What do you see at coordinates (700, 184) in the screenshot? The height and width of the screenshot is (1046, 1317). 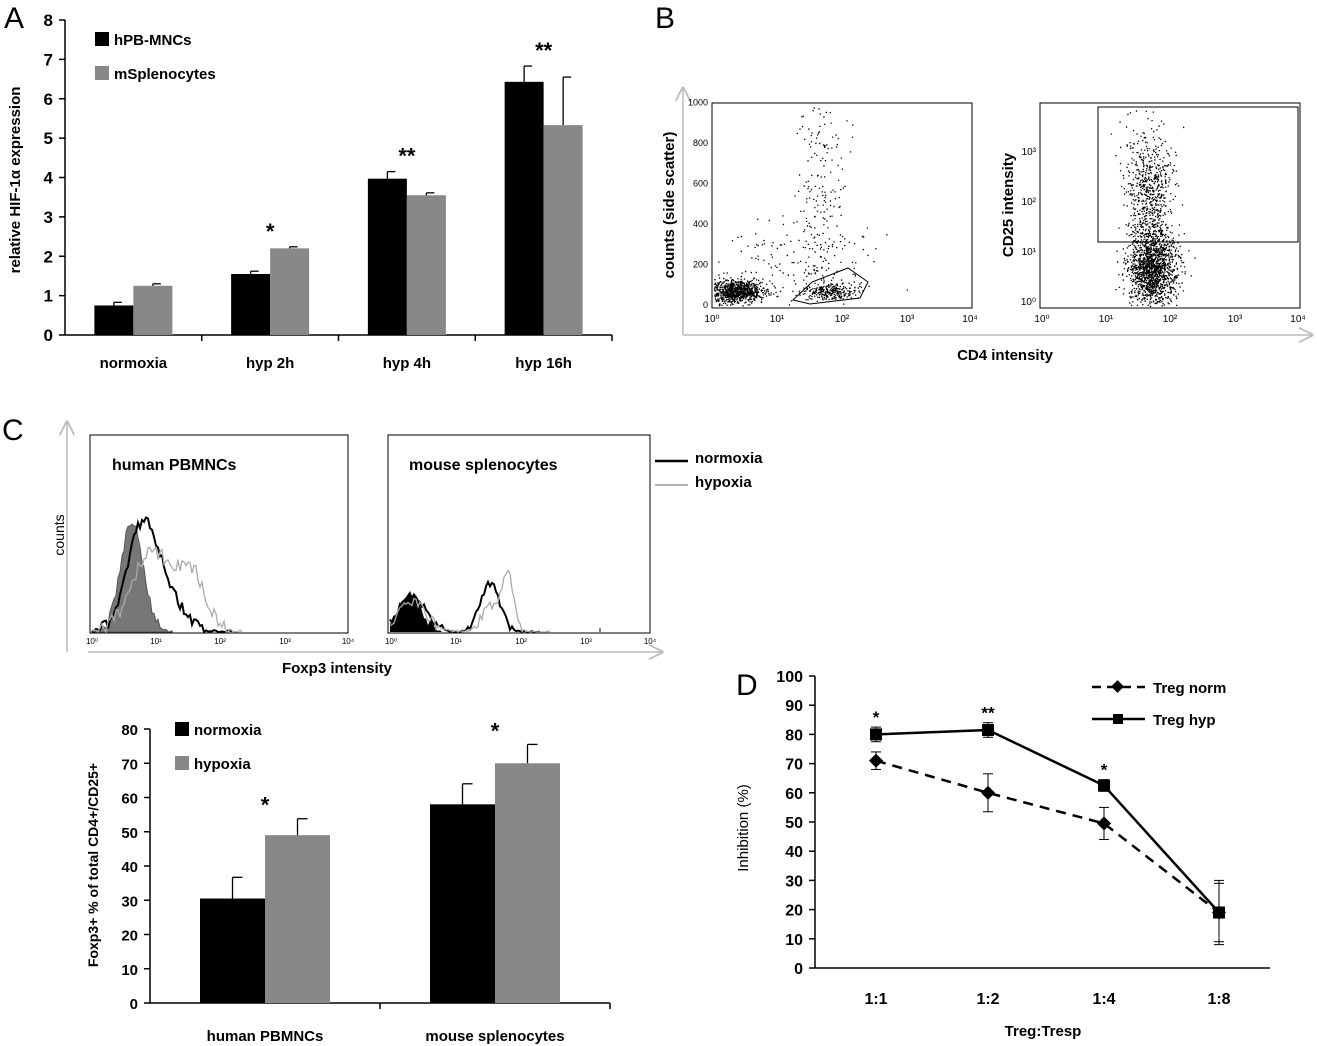 I see `y-tick-label: 600` at bounding box center [700, 184].